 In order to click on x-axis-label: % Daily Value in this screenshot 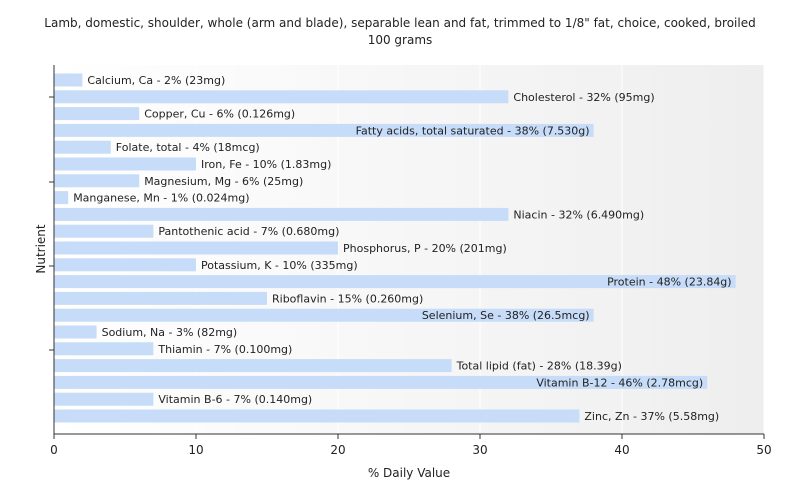, I will do `click(409, 473)`.